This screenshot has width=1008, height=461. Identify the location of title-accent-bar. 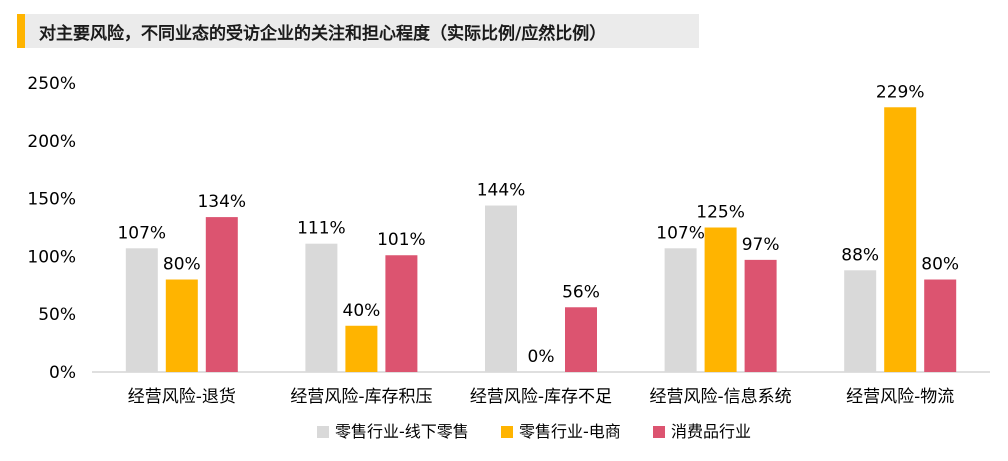
(21, 31).